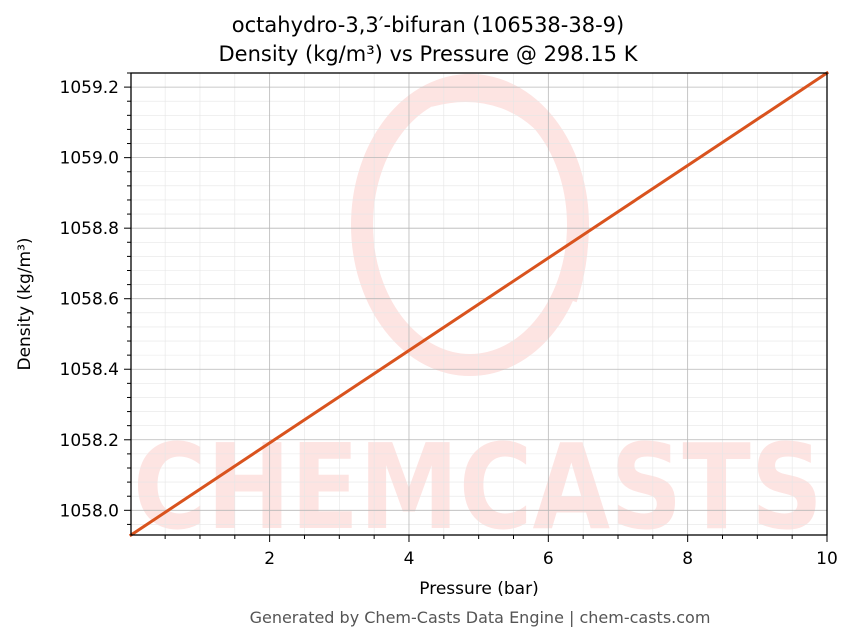 Image resolution: width=856 pixels, height=644 pixels. Describe the element at coordinates (89, 511) in the screenshot. I see `y-tick-label: 1058.0` at that location.